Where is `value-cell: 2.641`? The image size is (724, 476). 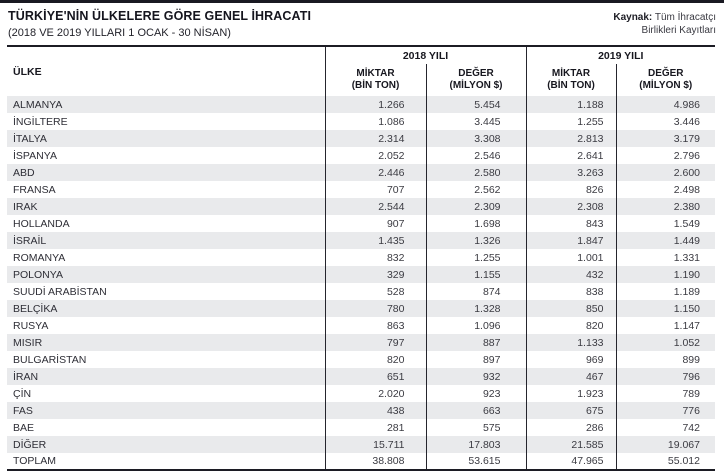 value-cell: 2.641 is located at coordinates (570, 155).